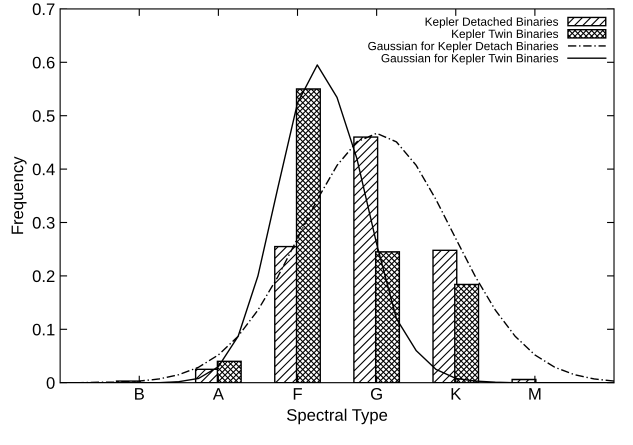 Image resolution: width=633 pixels, height=445 pixels. I want to click on x-tick-label: K, so click(457, 394).